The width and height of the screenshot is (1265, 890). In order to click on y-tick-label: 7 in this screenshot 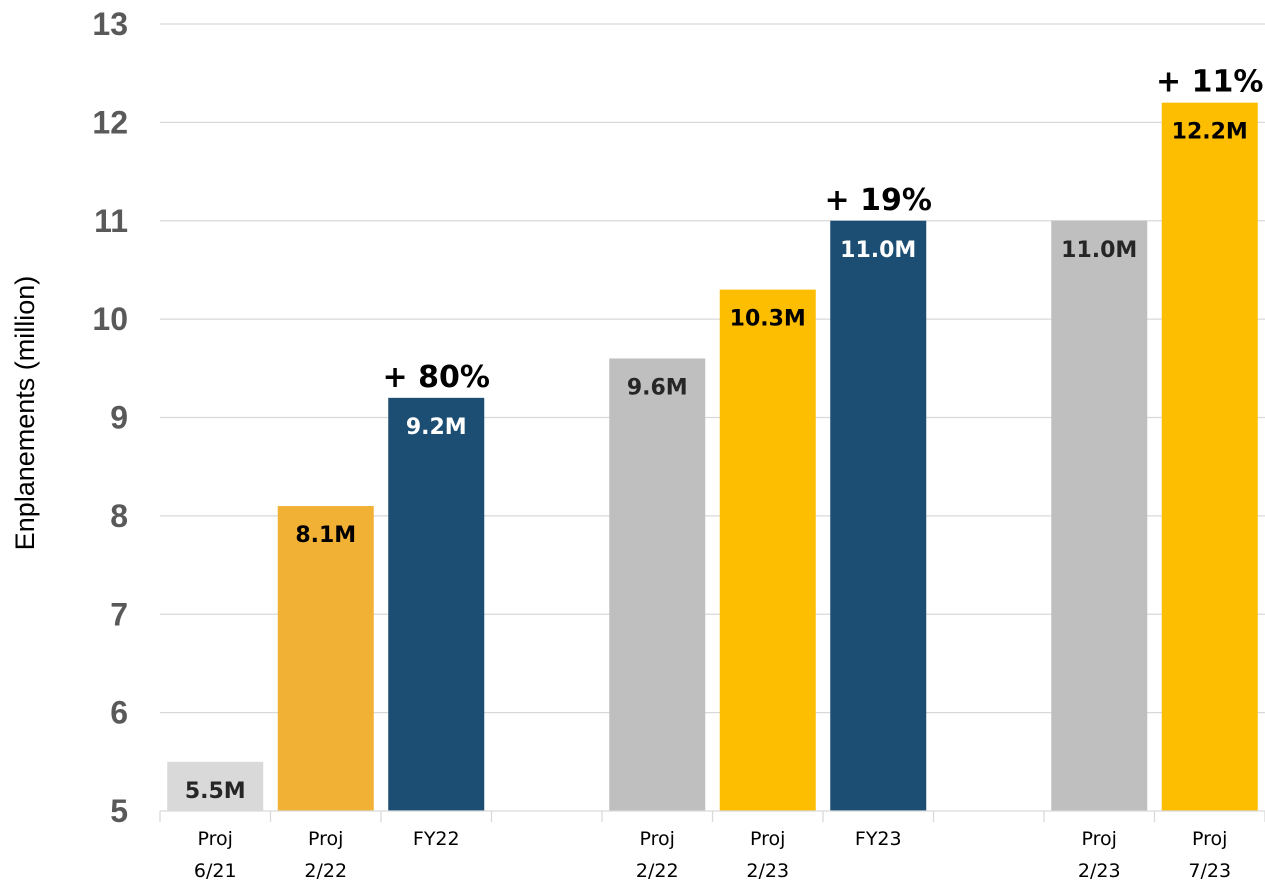, I will do `click(119, 614)`.